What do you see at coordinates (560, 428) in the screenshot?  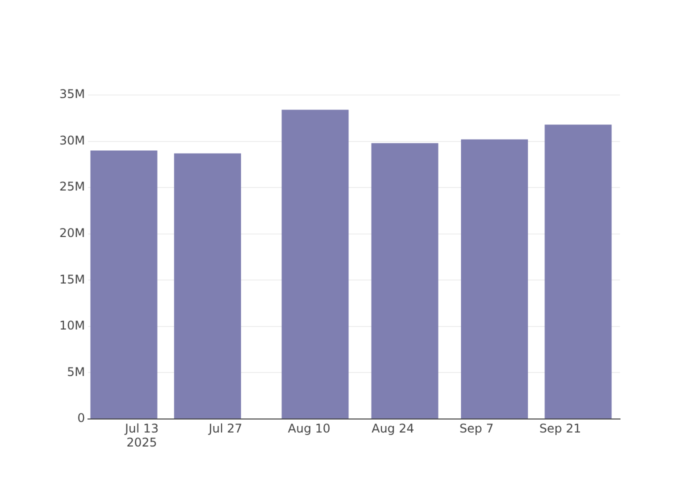 I see `x-tick-label: Sep 21` at bounding box center [560, 428].